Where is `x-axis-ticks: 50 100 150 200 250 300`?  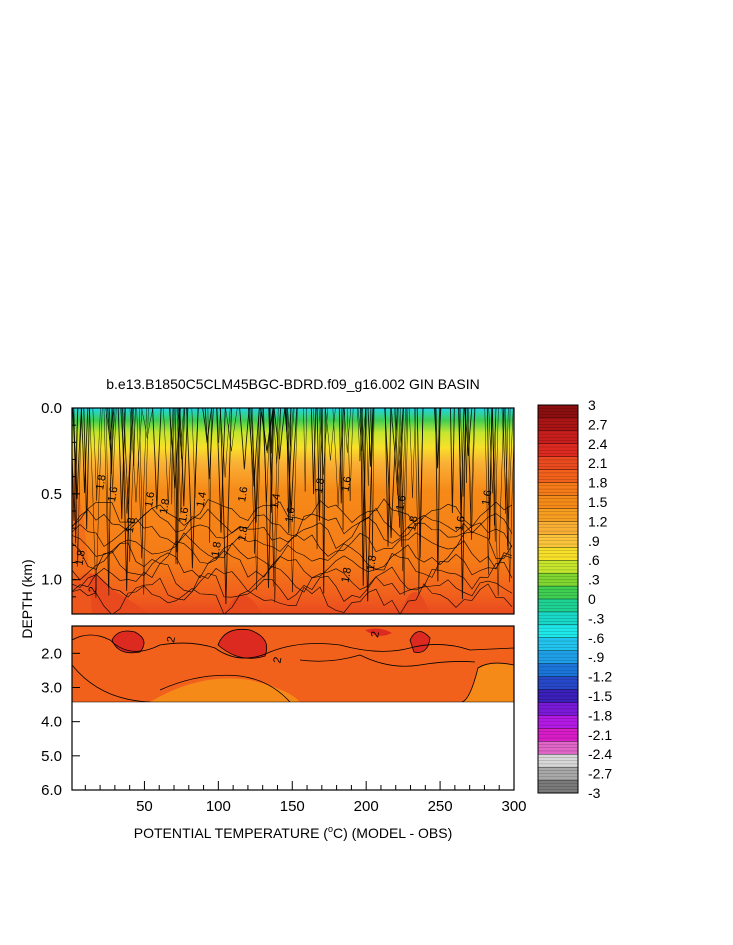
x-axis-ticks: 50 100 150 200 250 300 is located at coordinates (305, 798).